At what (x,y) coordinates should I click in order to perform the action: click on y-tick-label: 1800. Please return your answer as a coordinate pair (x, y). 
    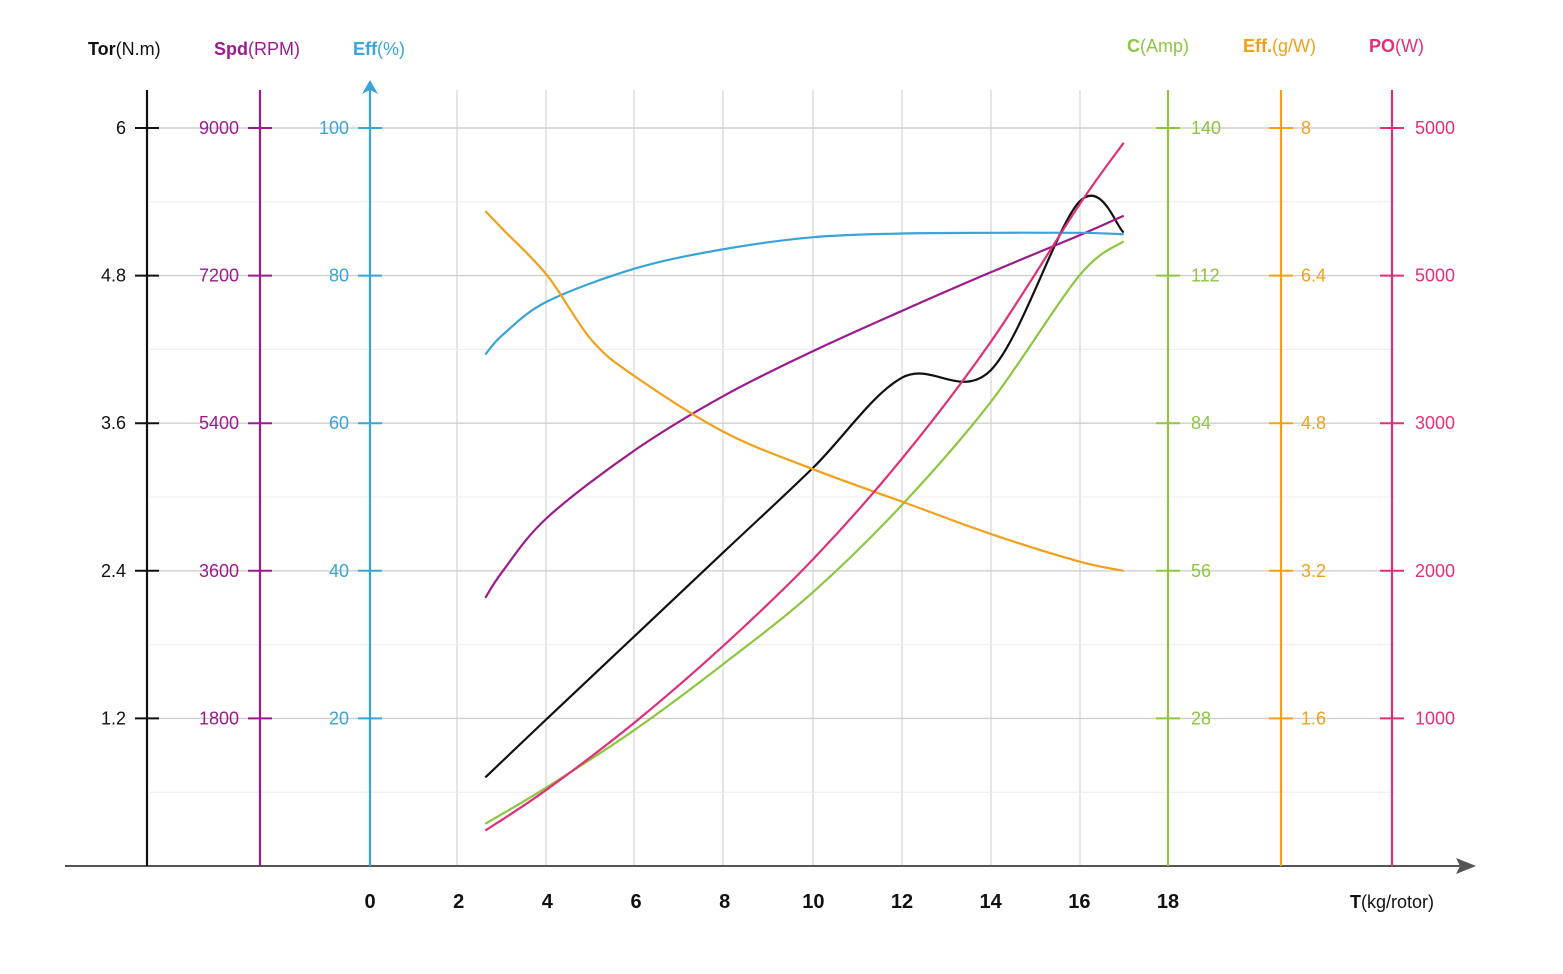
    Looking at the image, I should click on (219, 718).